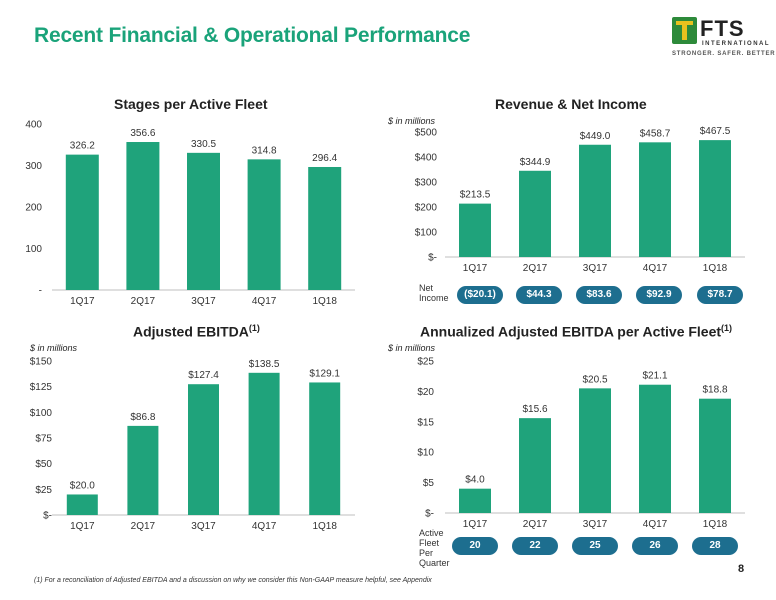 This screenshot has height=600, width=776. What do you see at coordinates (475, 268) in the screenshot?
I see `revenue-x-tick-label: 1Q17` at bounding box center [475, 268].